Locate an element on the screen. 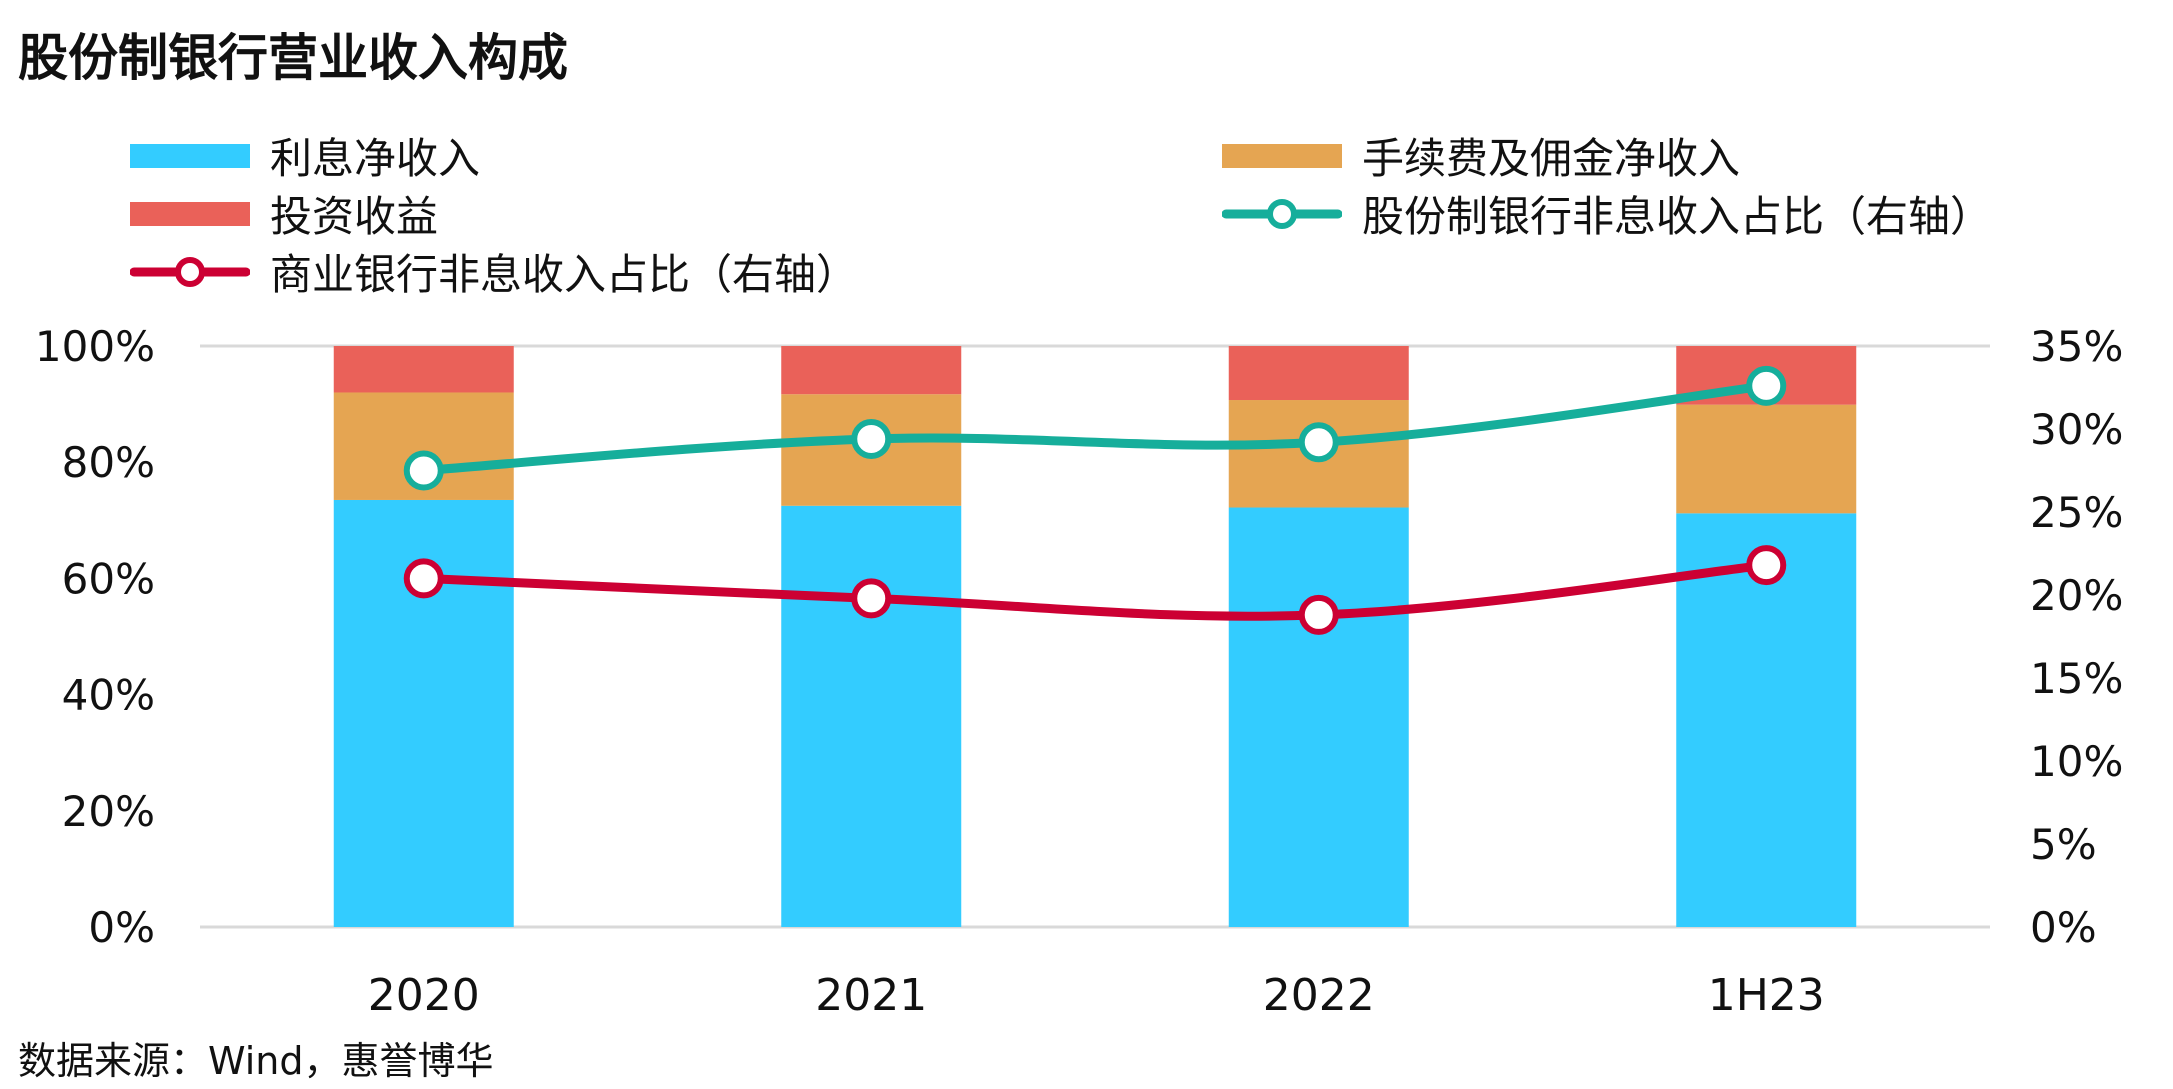 The image size is (2173, 1089). legend-label-joint-stock: 股份制银行非息收入占比（右轴） is located at coordinates (1677, 216).